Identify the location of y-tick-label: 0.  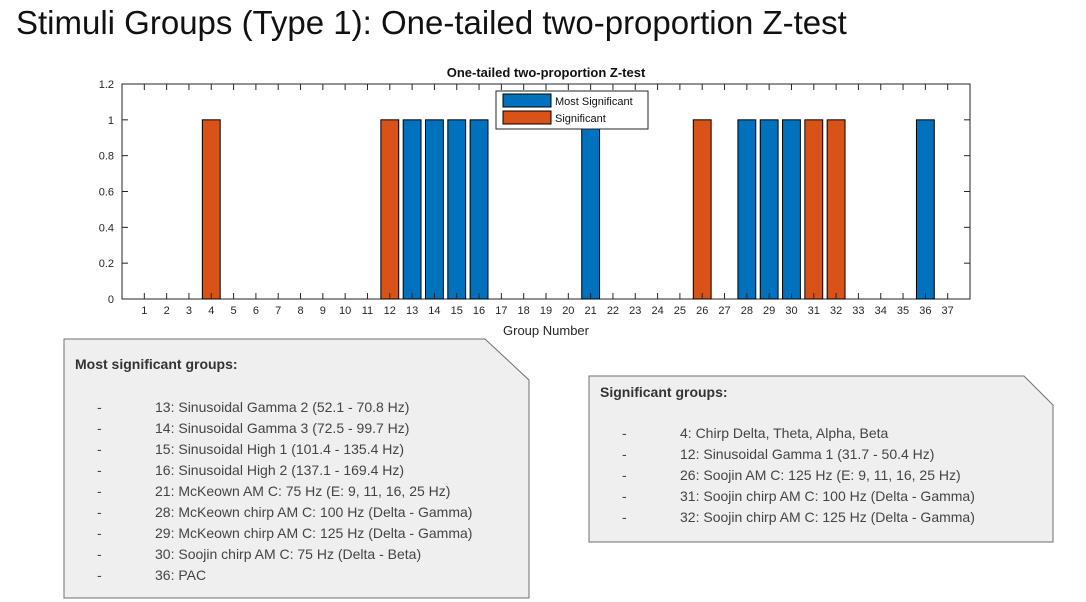
(111, 300).